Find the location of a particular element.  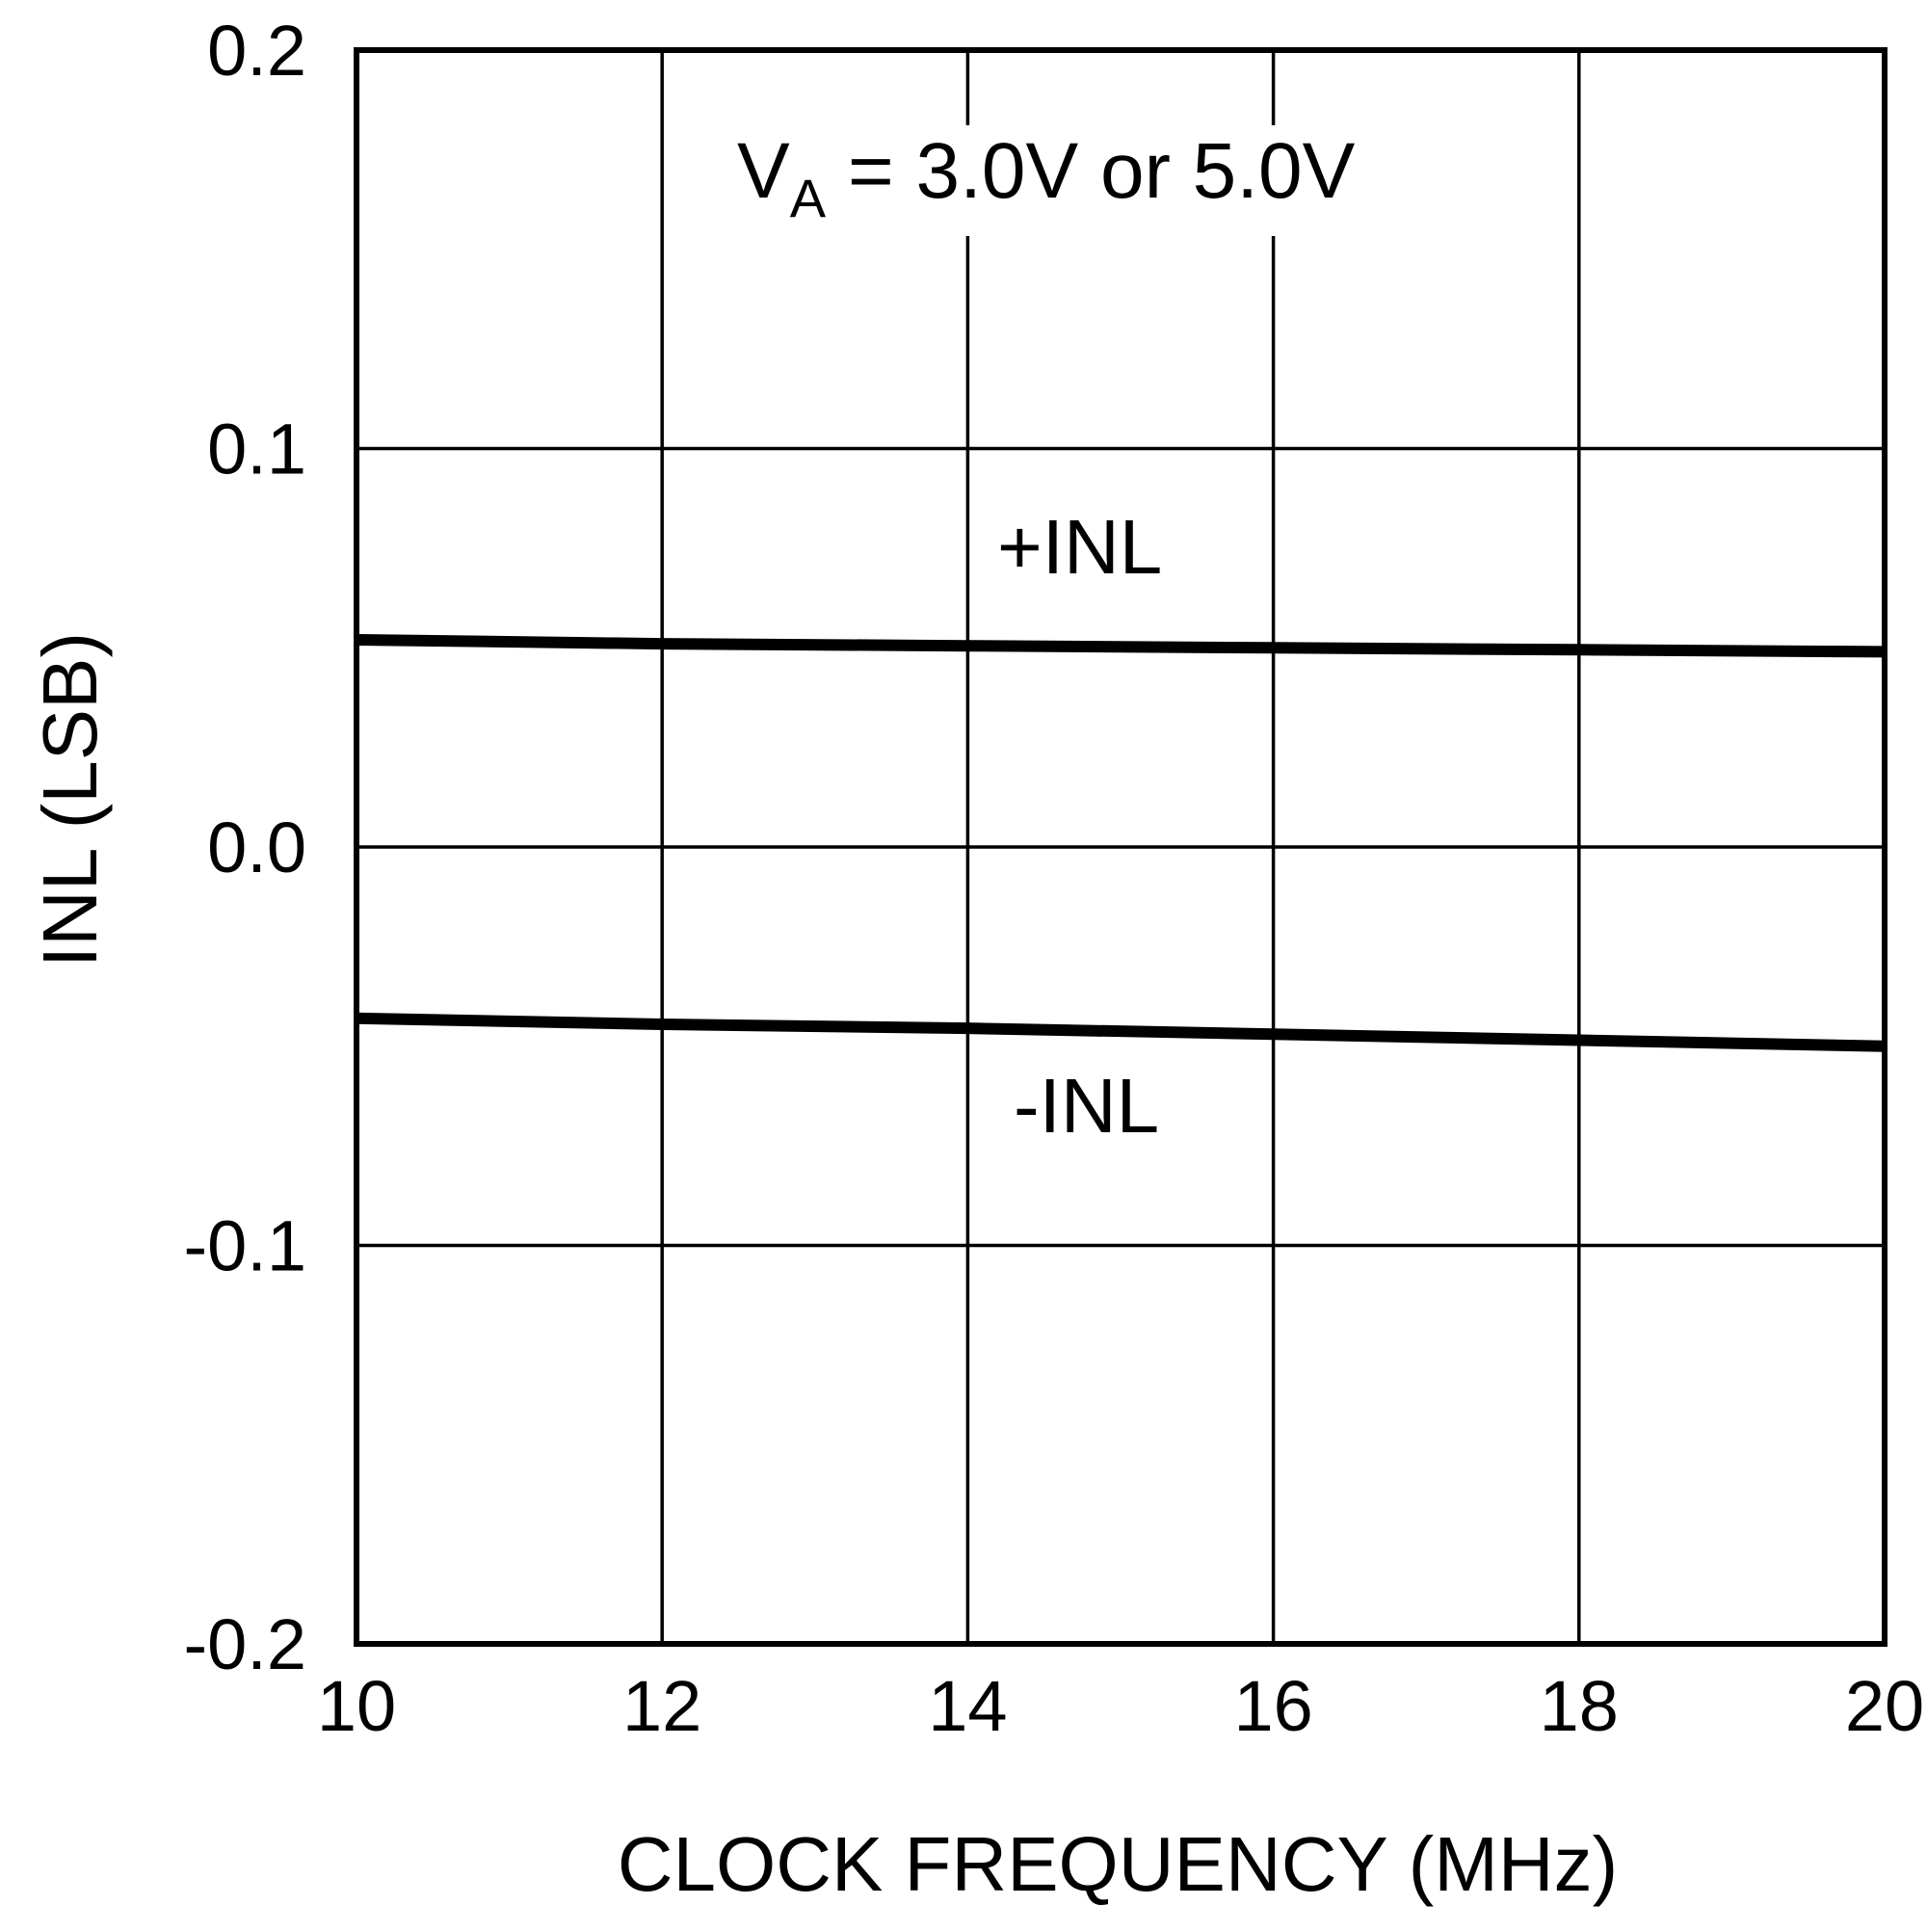

x-tick-label: 12 is located at coordinates (662, 1706).